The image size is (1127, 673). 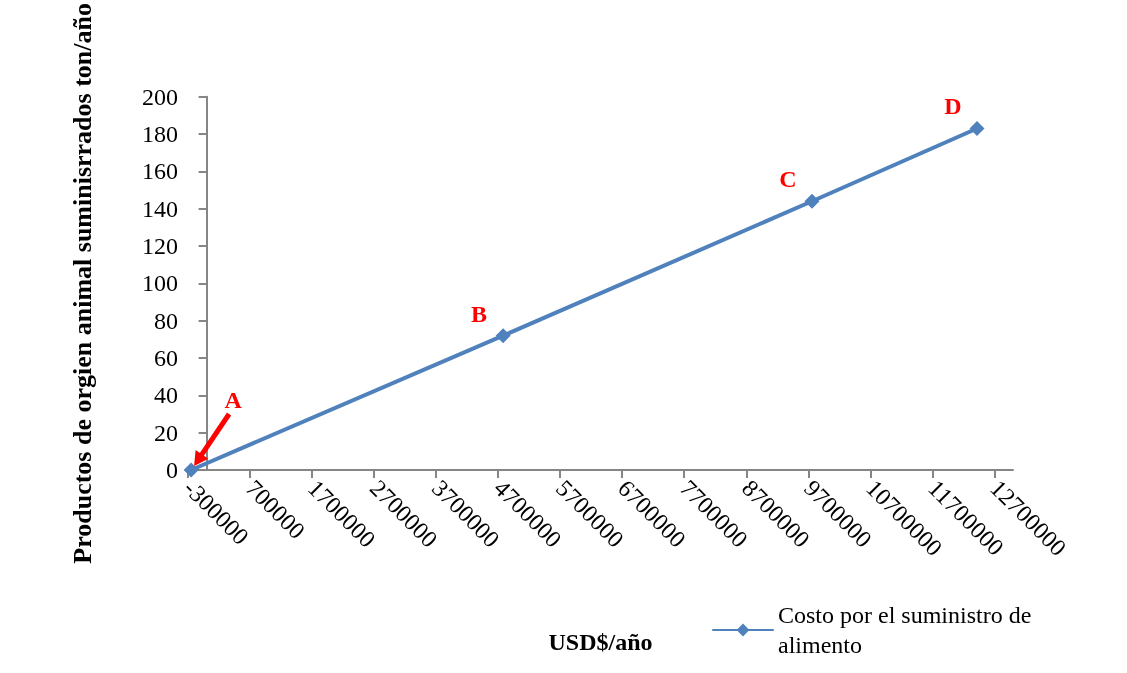 What do you see at coordinates (166, 395) in the screenshot?
I see `y-tick-label: 40` at bounding box center [166, 395].